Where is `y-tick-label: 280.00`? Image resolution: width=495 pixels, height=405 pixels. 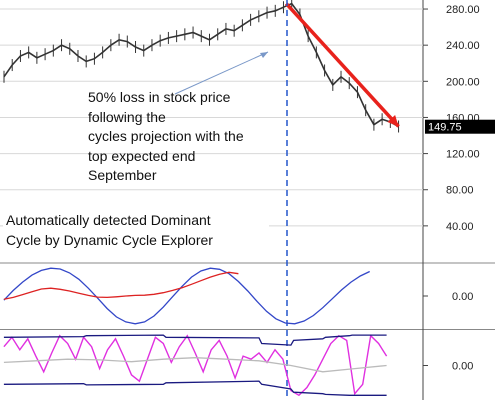
y-tick-label: 280.00 is located at coordinates (463, 10).